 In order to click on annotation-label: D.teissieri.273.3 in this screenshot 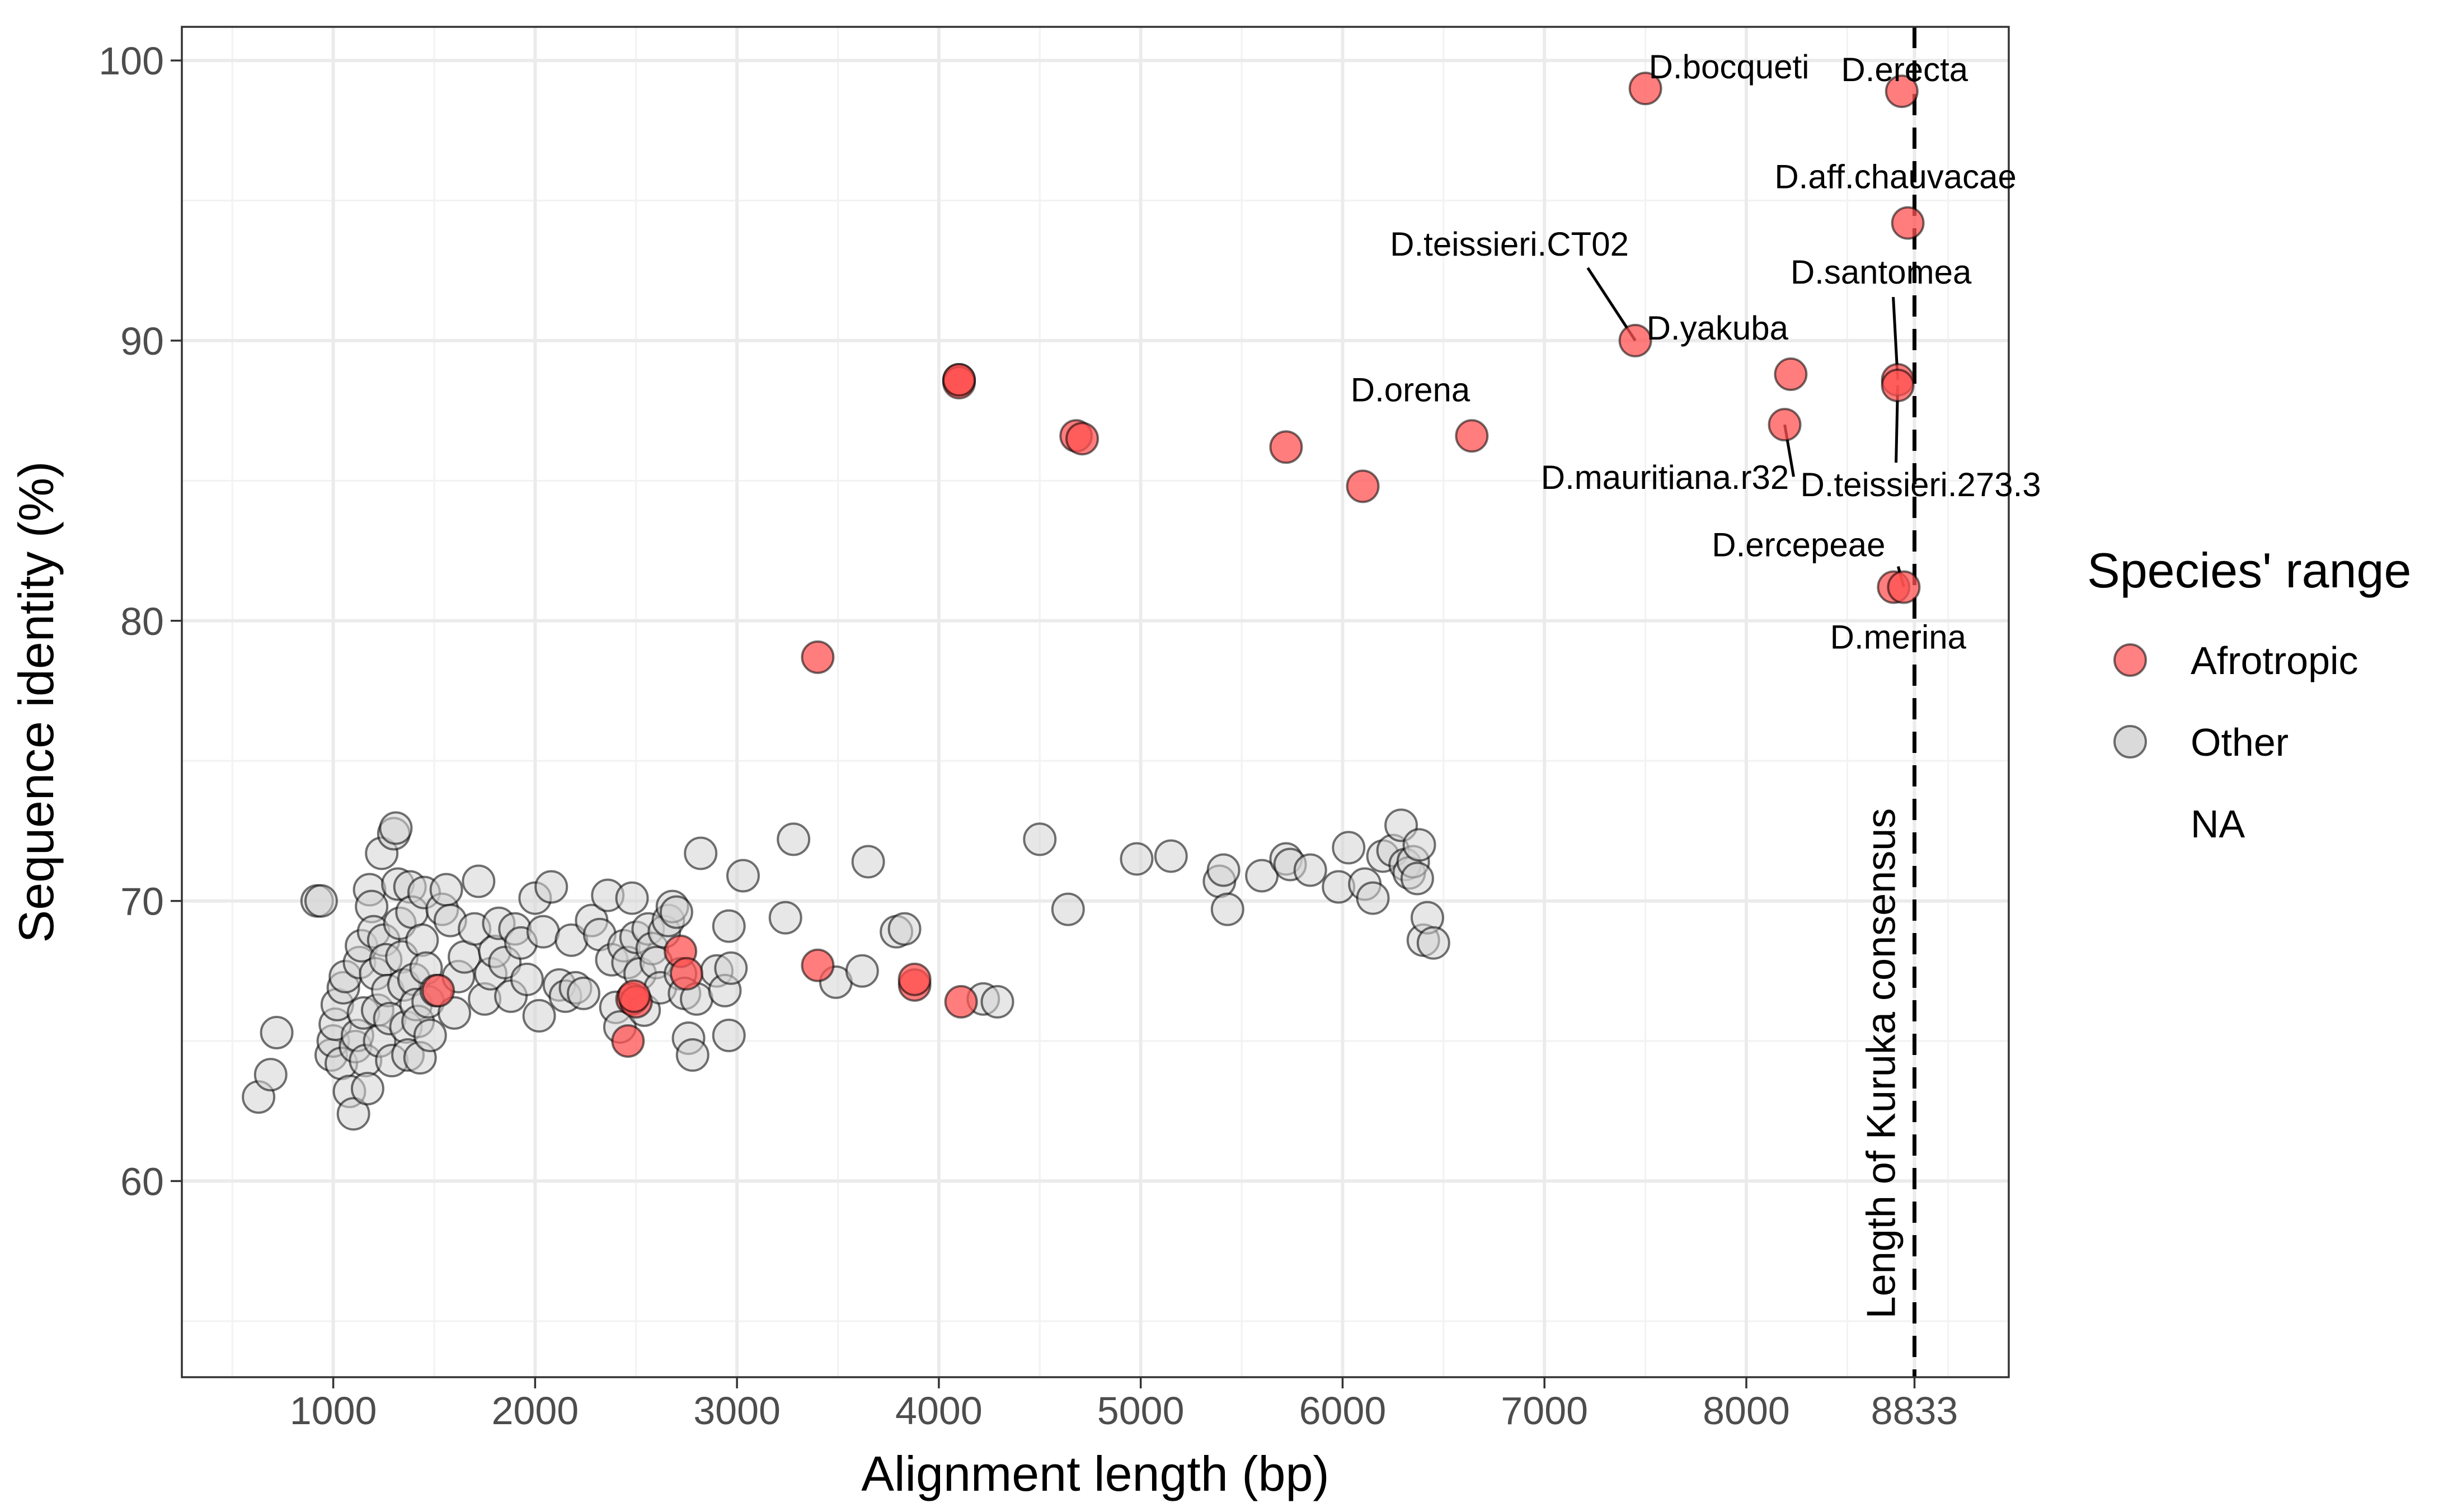, I will do `click(1920, 484)`.